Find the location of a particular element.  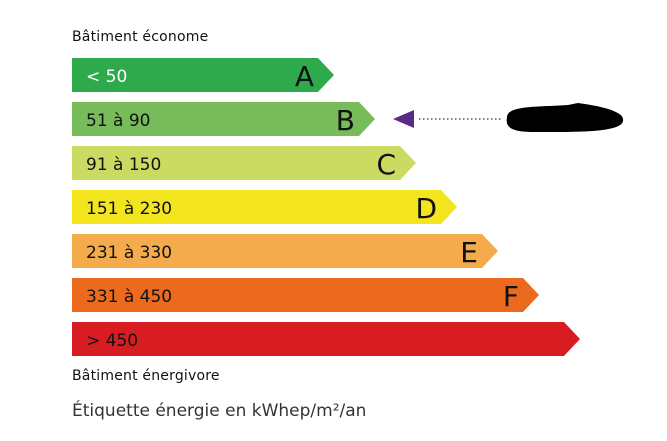

energy-class-letter: F is located at coordinates (511, 296).